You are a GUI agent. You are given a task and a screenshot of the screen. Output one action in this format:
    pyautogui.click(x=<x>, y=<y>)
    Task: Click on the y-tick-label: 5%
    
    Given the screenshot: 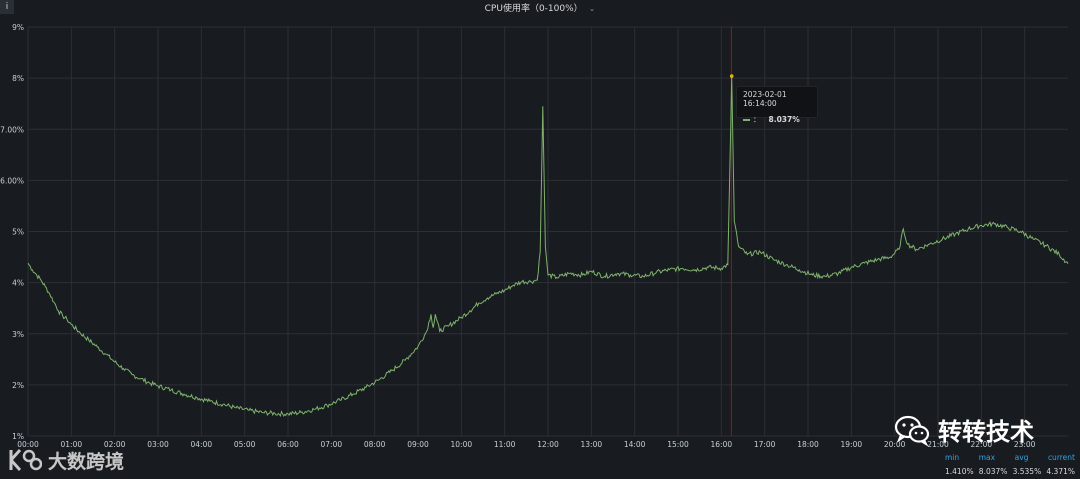 What is the action you would take?
    pyautogui.click(x=18, y=232)
    